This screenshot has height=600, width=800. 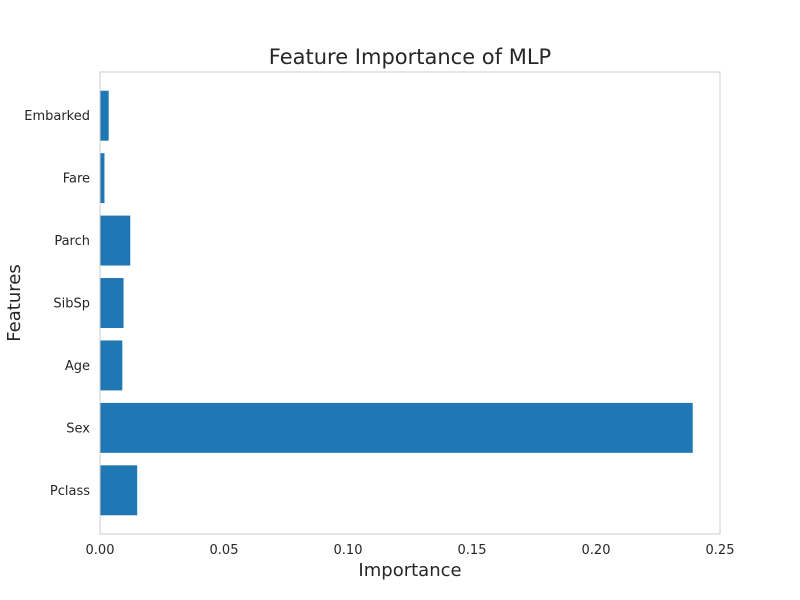 What do you see at coordinates (224, 550) in the screenshot?
I see `x-tick-label: 0.05` at bounding box center [224, 550].